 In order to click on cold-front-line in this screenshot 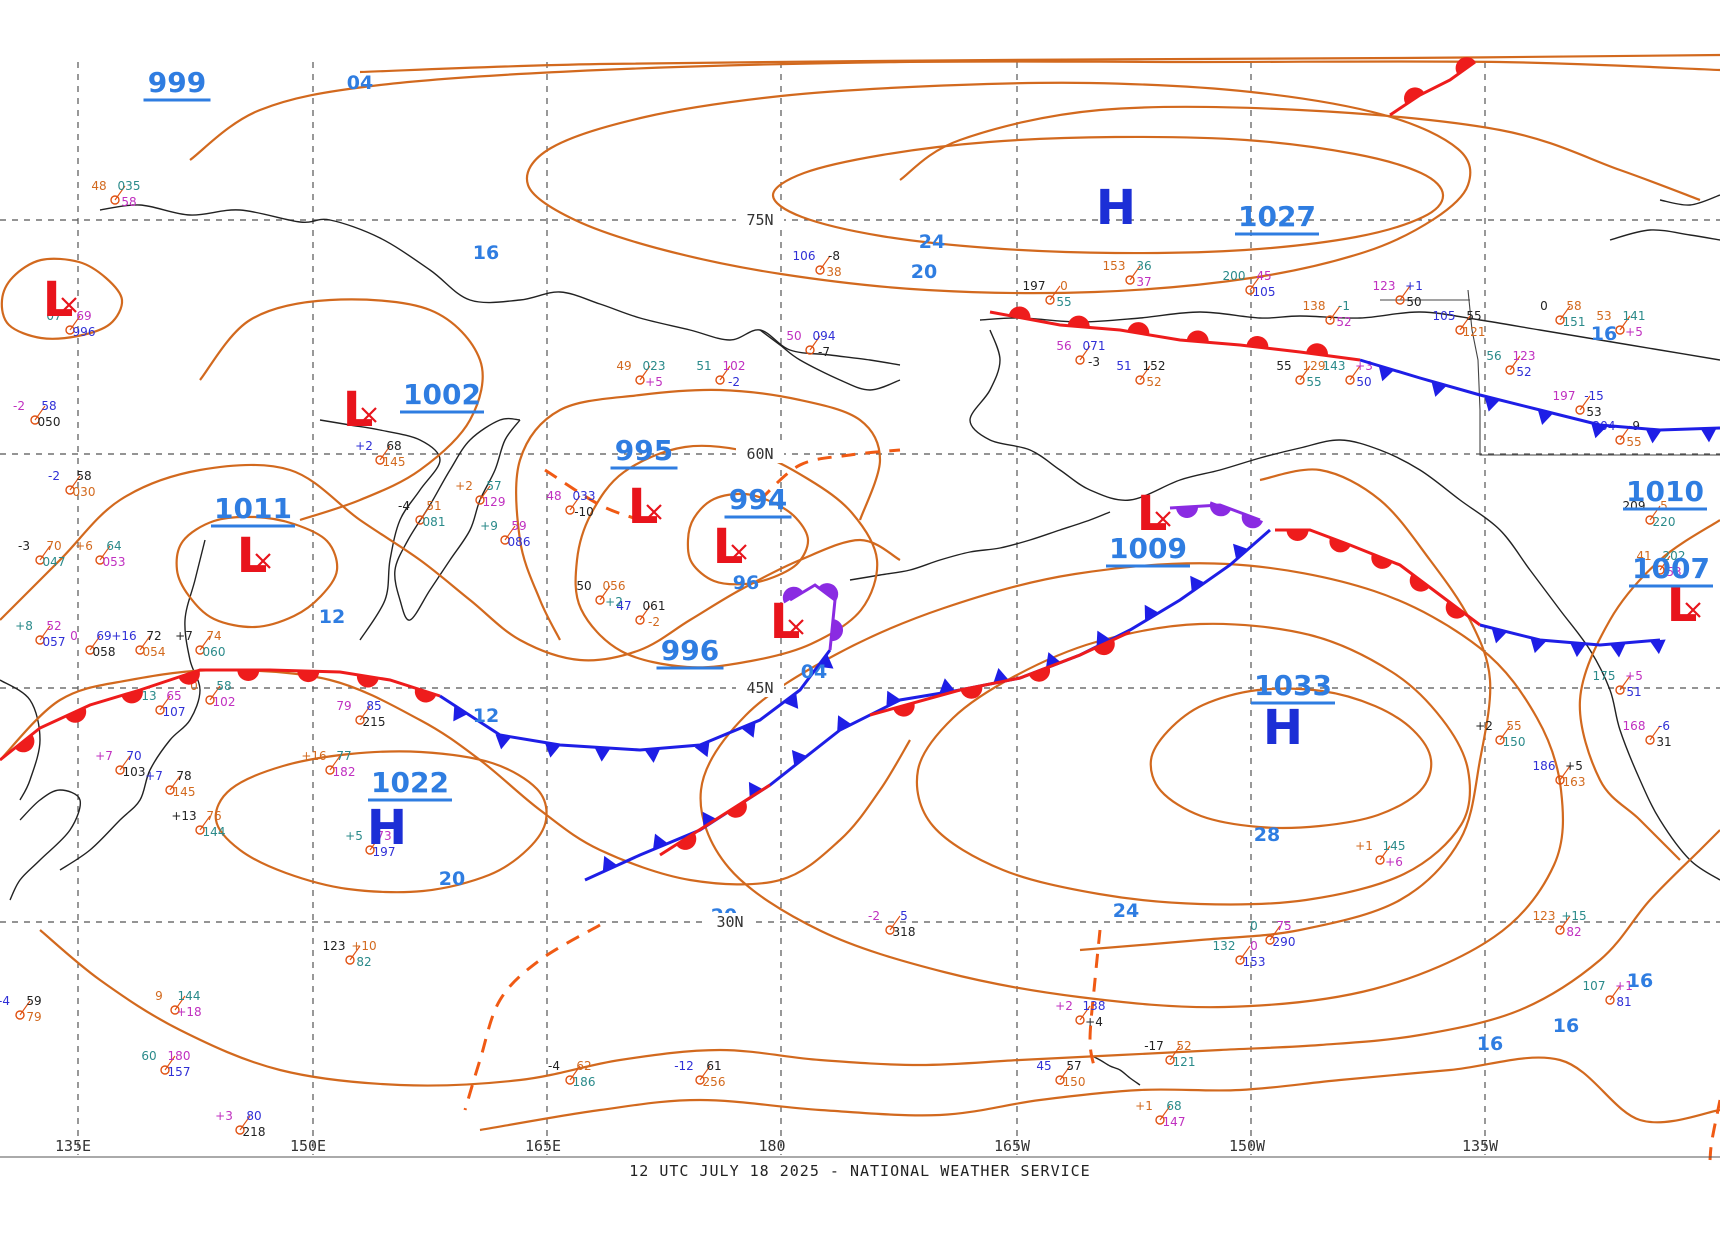, I will do `click(635, 700)`.